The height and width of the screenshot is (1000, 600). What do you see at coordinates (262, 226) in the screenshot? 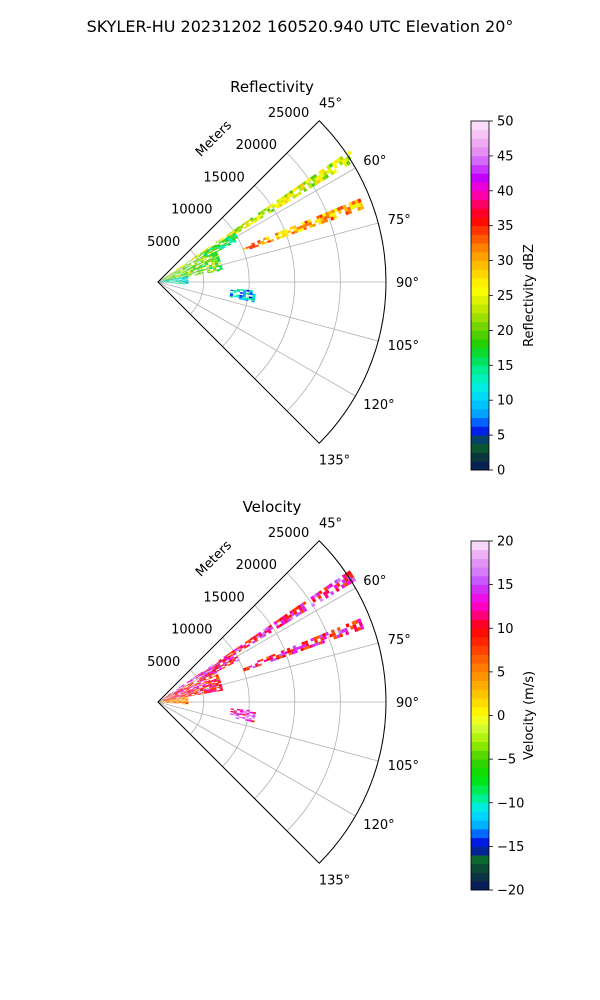
I see `echo-layer` at bounding box center [262, 226].